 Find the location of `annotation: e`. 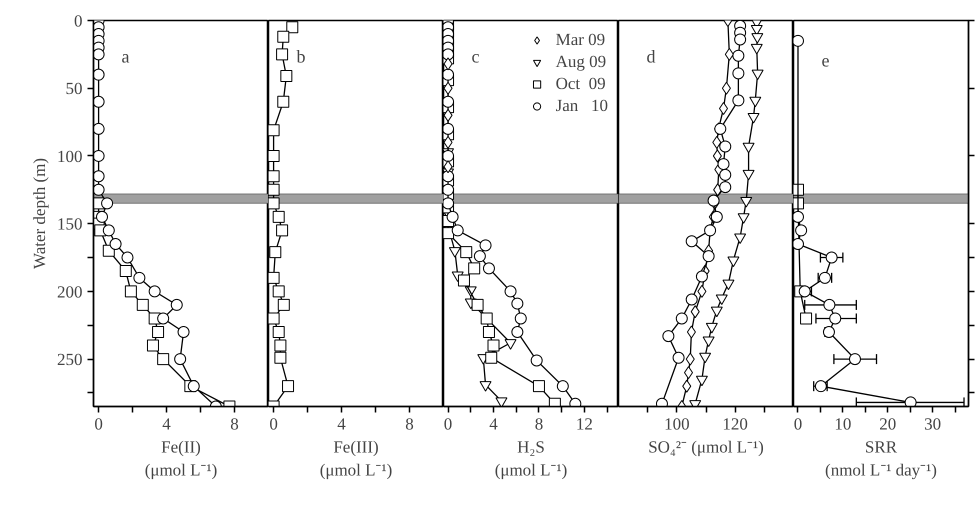

annotation: e is located at coordinates (826, 60).